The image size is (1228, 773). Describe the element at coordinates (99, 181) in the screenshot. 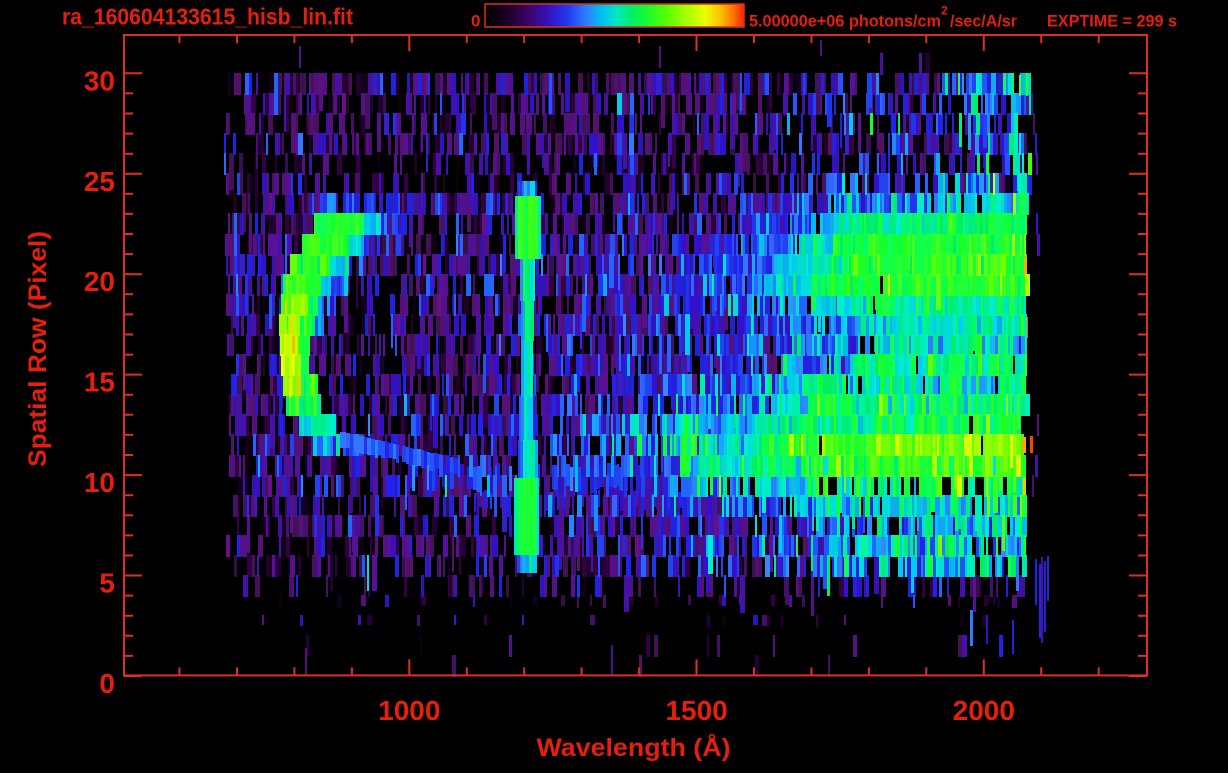

I see `svg-text: 25` at that location.